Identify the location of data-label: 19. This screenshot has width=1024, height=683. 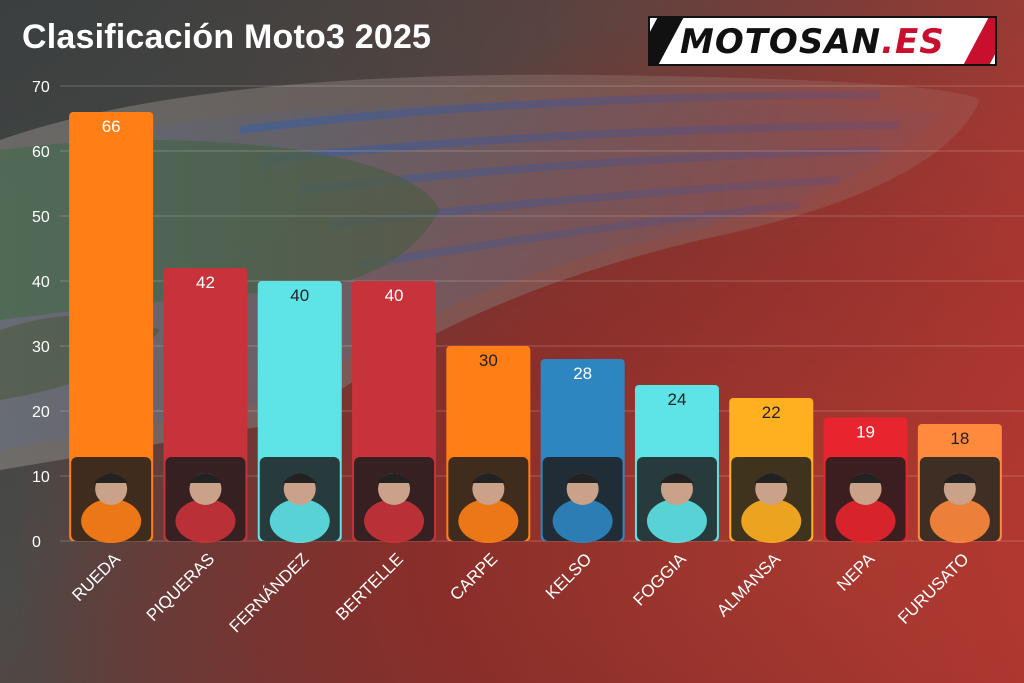
(865, 432).